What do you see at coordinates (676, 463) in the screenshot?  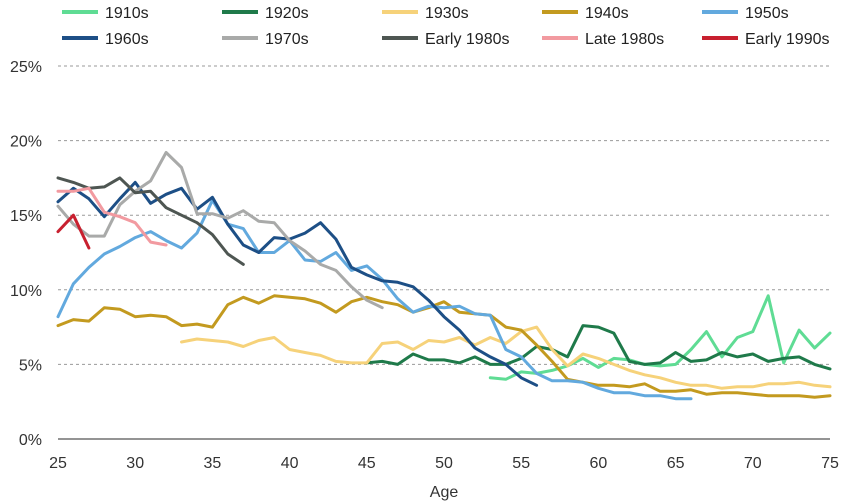 I see `x-tick-label-65: 65` at bounding box center [676, 463].